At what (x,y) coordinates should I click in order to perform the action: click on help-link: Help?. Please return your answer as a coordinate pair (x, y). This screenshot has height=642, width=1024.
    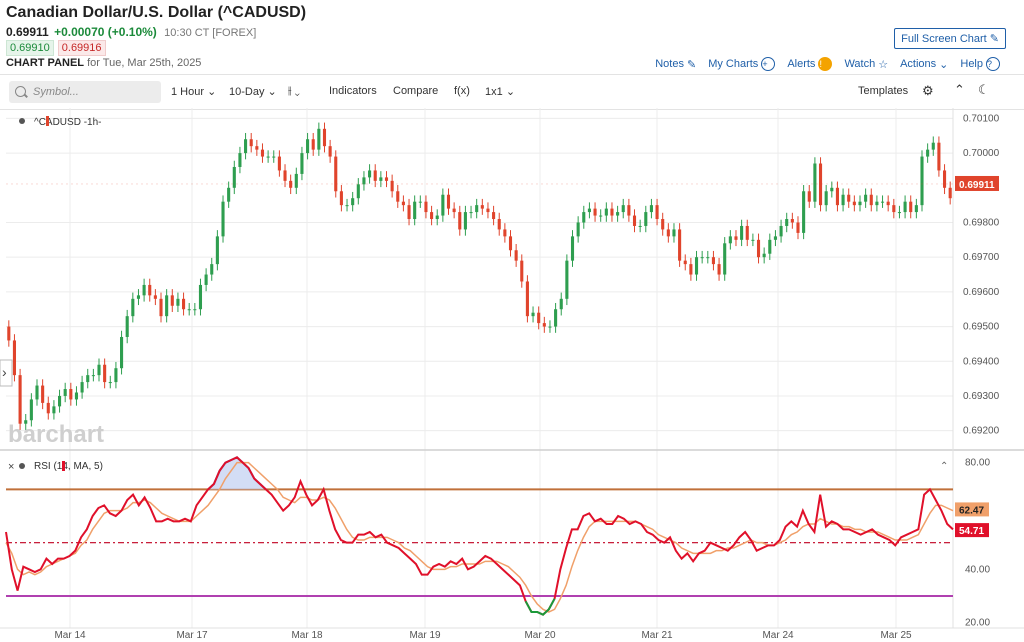
    Looking at the image, I should click on (980, 64).